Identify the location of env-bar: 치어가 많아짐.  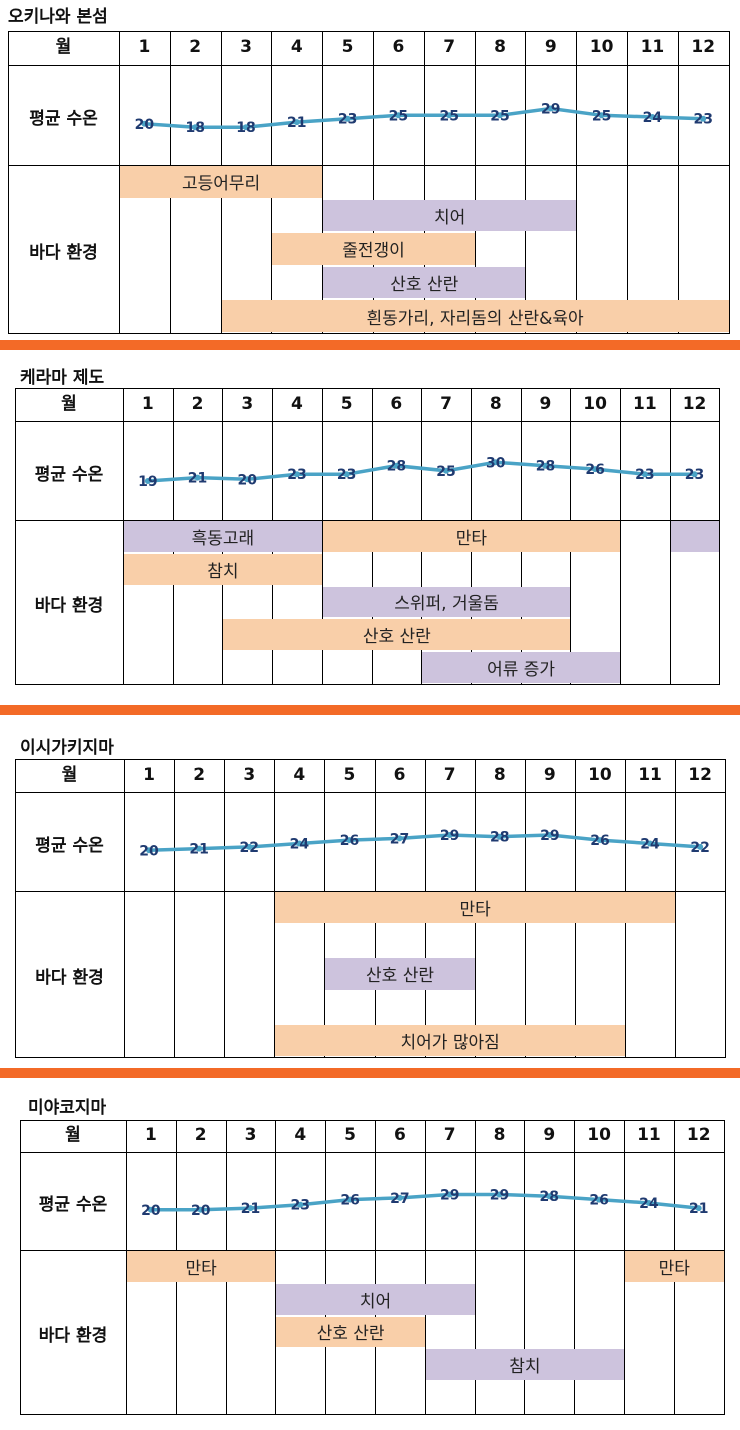
(450, 1040).